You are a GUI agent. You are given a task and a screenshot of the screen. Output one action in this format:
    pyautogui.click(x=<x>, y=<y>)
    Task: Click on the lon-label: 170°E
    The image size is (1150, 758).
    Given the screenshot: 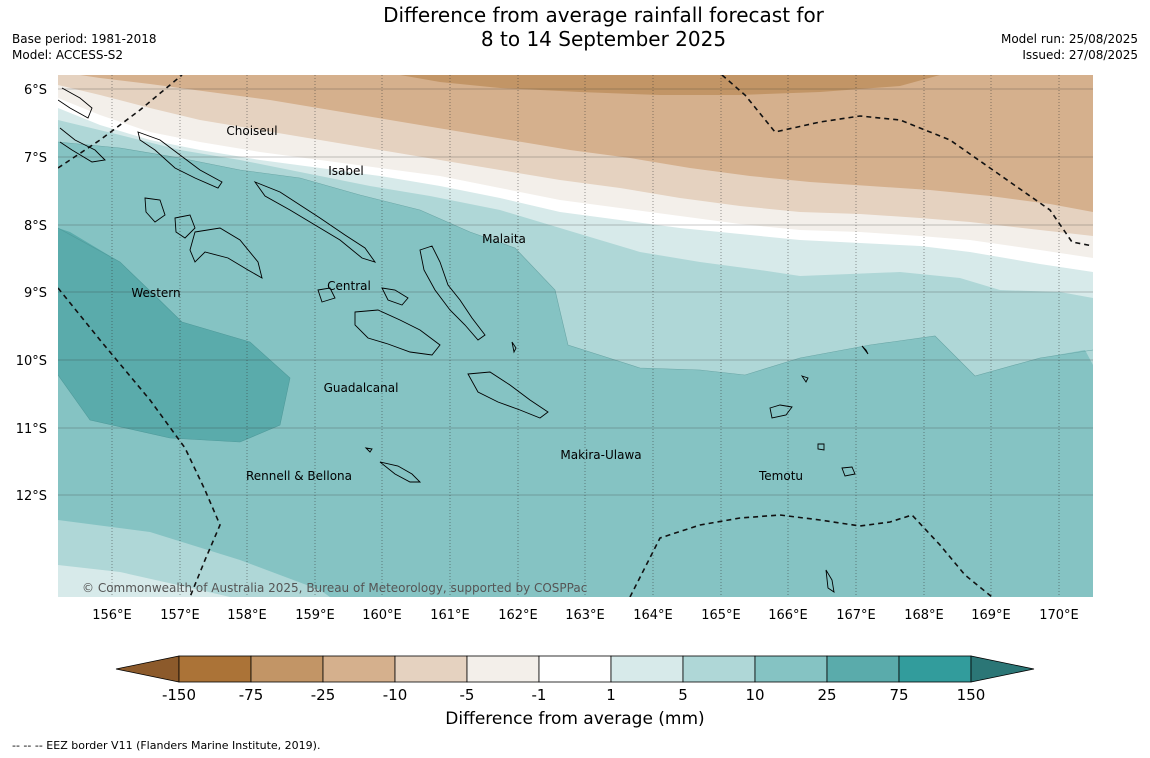 What is the action you would take?
    pyautogui.click(x=1059, y=615)
    